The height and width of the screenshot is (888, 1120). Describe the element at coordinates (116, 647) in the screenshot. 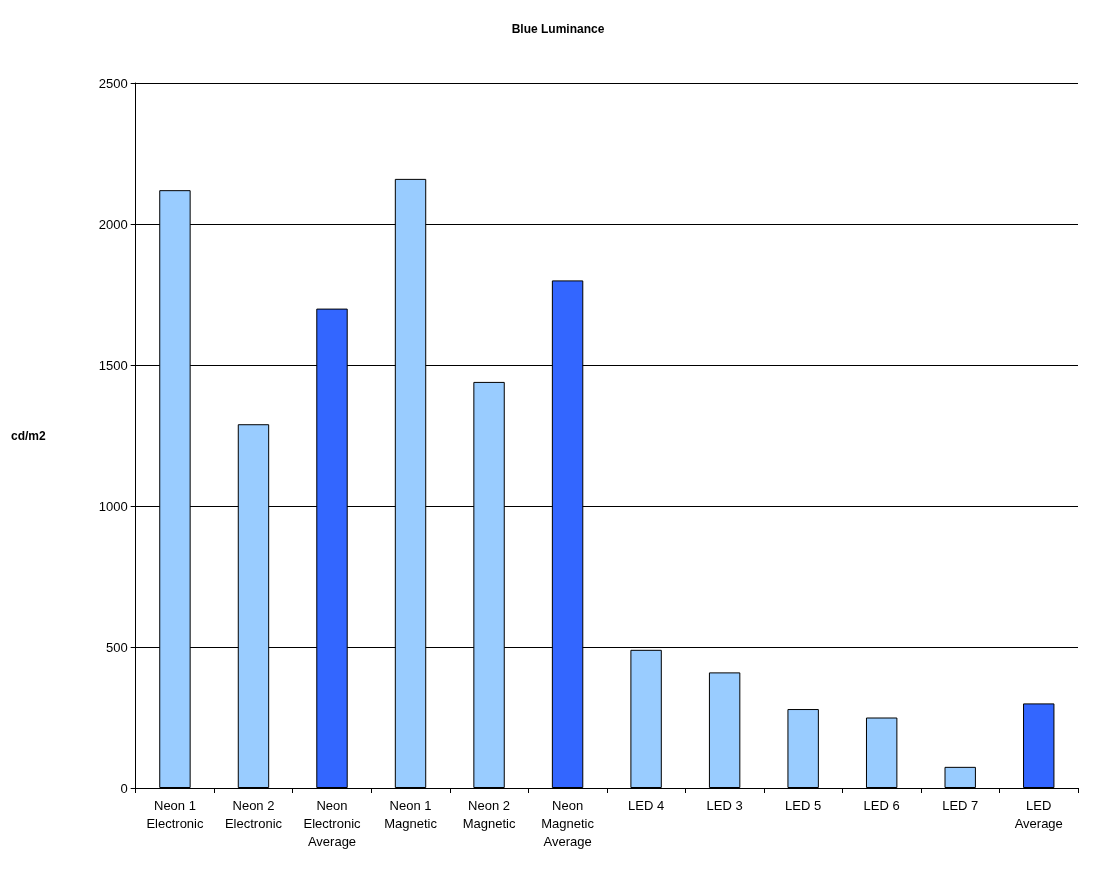

I see `y-tick-label: 500` at that location.